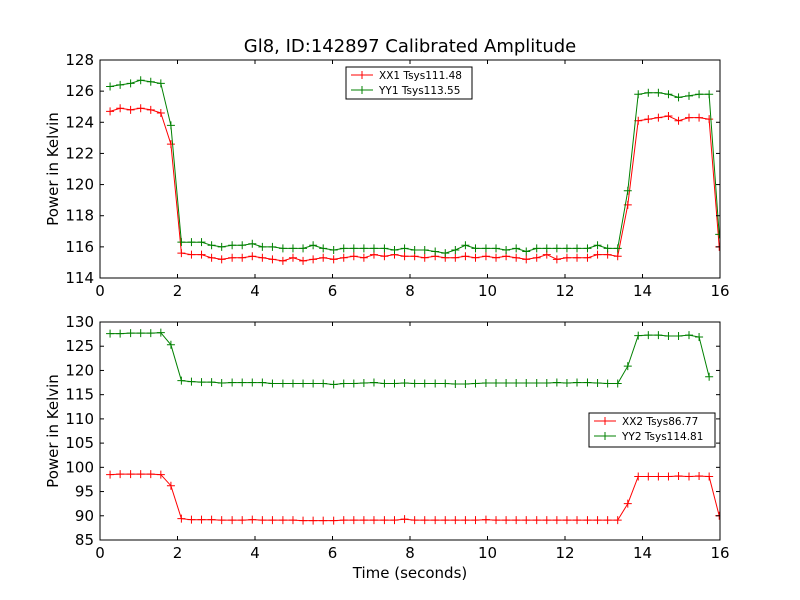 This screenshot has width=800, height=600. I want to click on y-tick-label: 110, so click(79, 419).